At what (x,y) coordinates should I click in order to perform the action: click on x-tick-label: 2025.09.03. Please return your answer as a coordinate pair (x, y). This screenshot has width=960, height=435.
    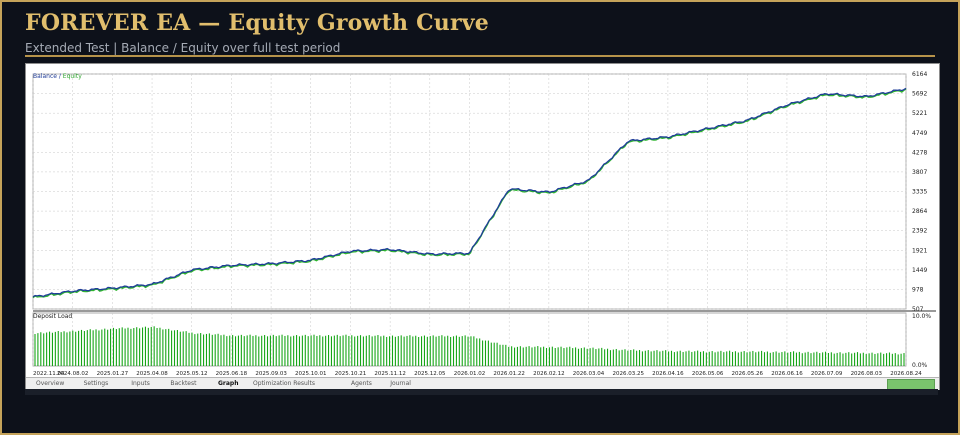
    Looking at the image, I should click on (271, 374).